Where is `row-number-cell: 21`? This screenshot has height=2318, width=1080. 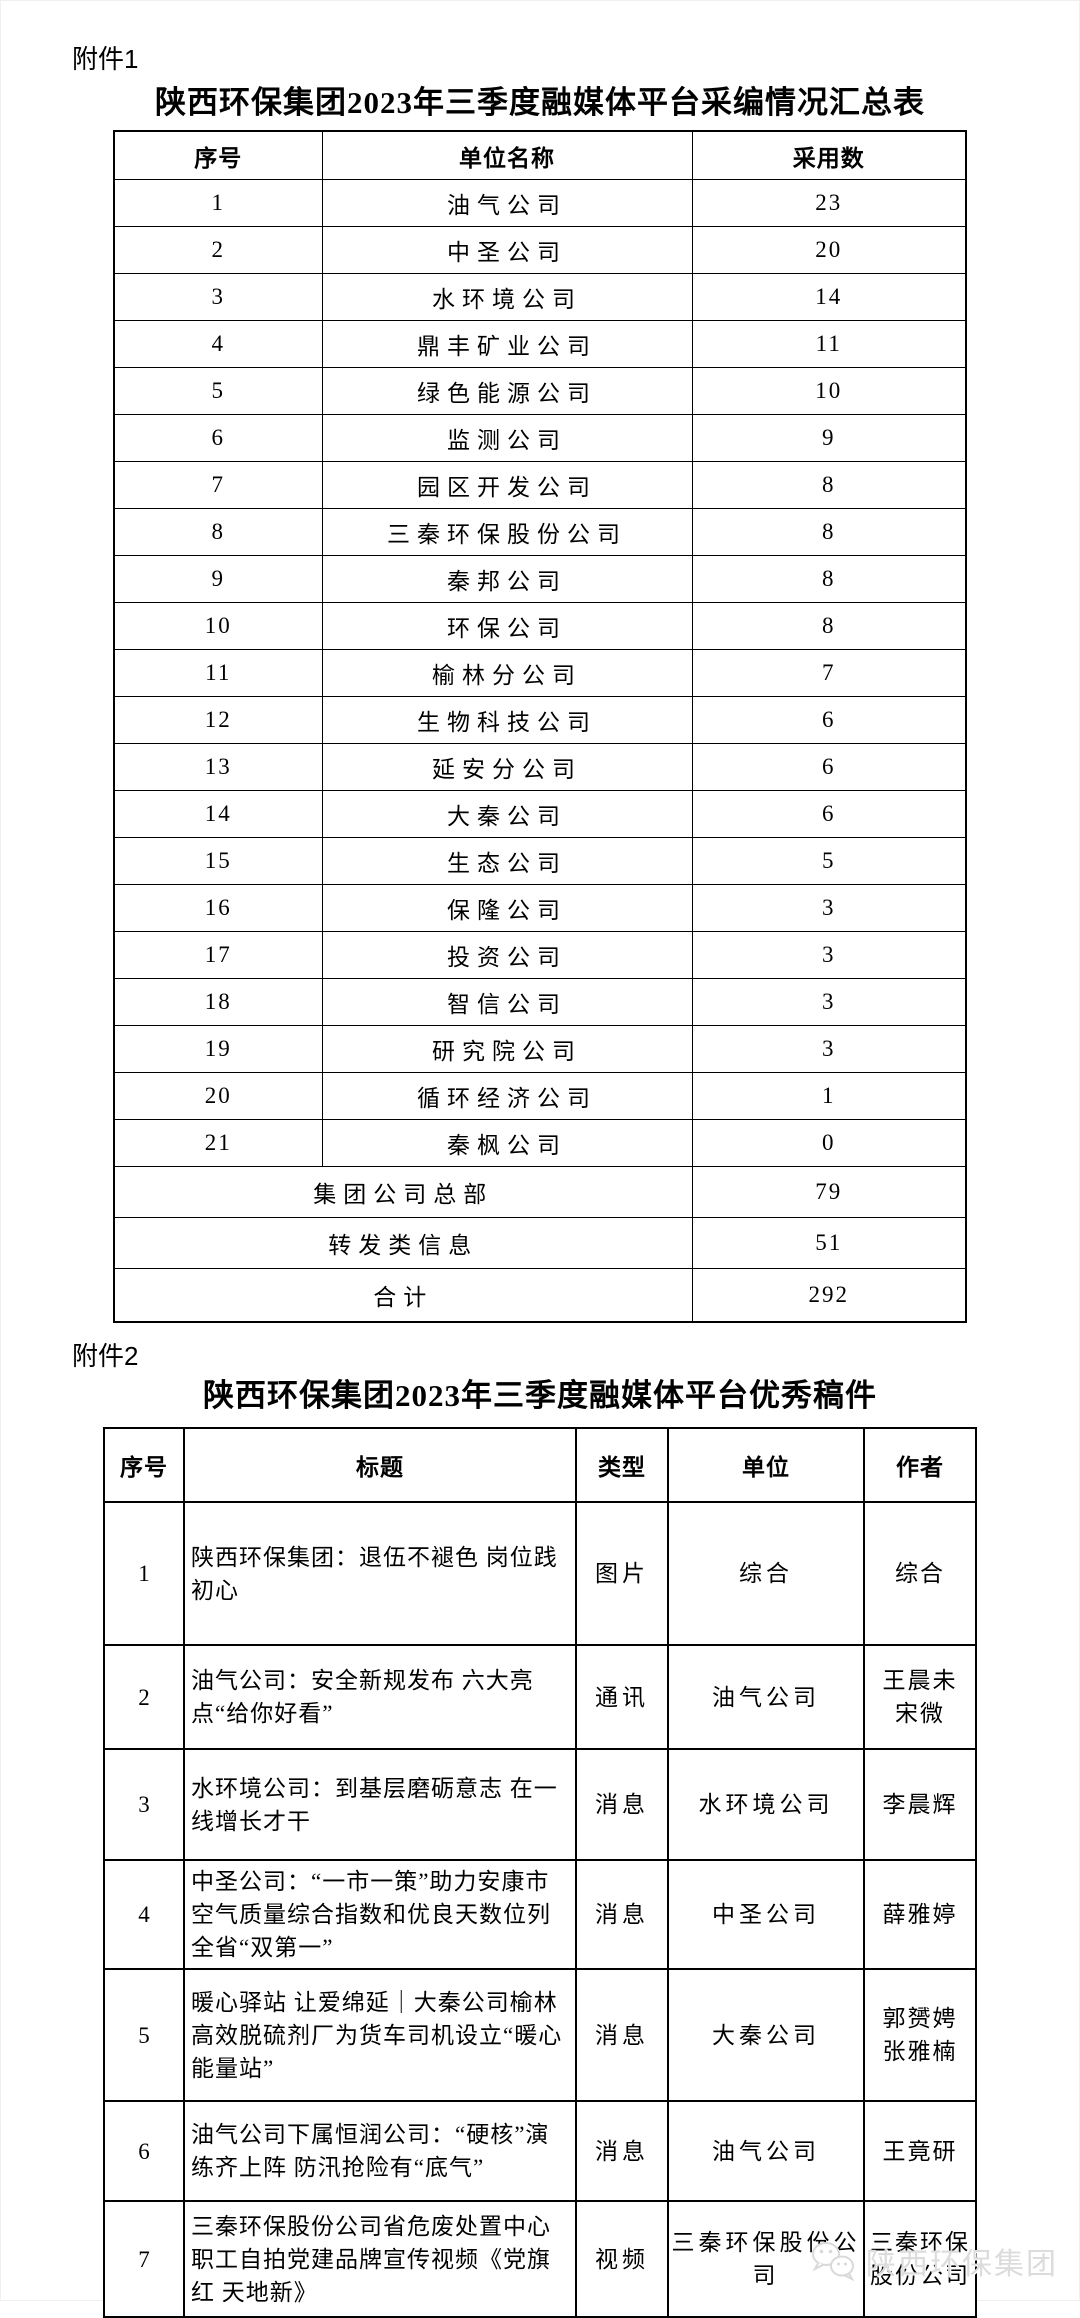 row-number-cell: 21 is located at coordinates (218, 1143).